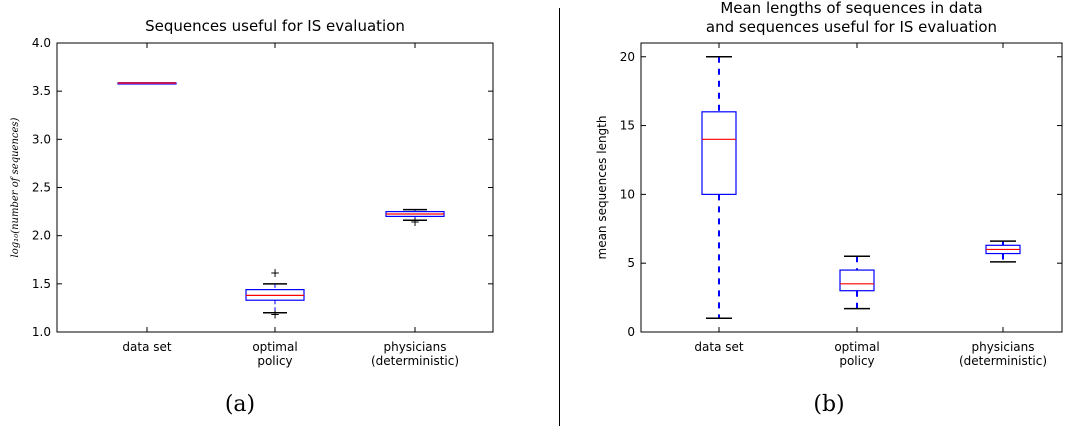  I want to click on chart-title: Mean lengths of sequences in data, so click(851, 8).